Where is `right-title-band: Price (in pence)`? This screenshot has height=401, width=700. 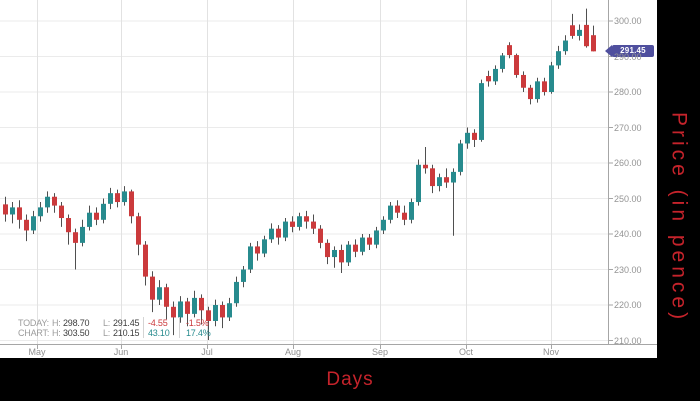
right-title-band: Price (in pence) is located at coordinates (678, 200).